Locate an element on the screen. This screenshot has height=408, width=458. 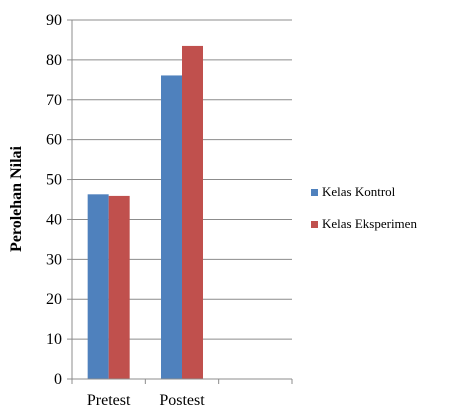
legend-label: Kelas Kontrol is located at coordinates (359, 191).